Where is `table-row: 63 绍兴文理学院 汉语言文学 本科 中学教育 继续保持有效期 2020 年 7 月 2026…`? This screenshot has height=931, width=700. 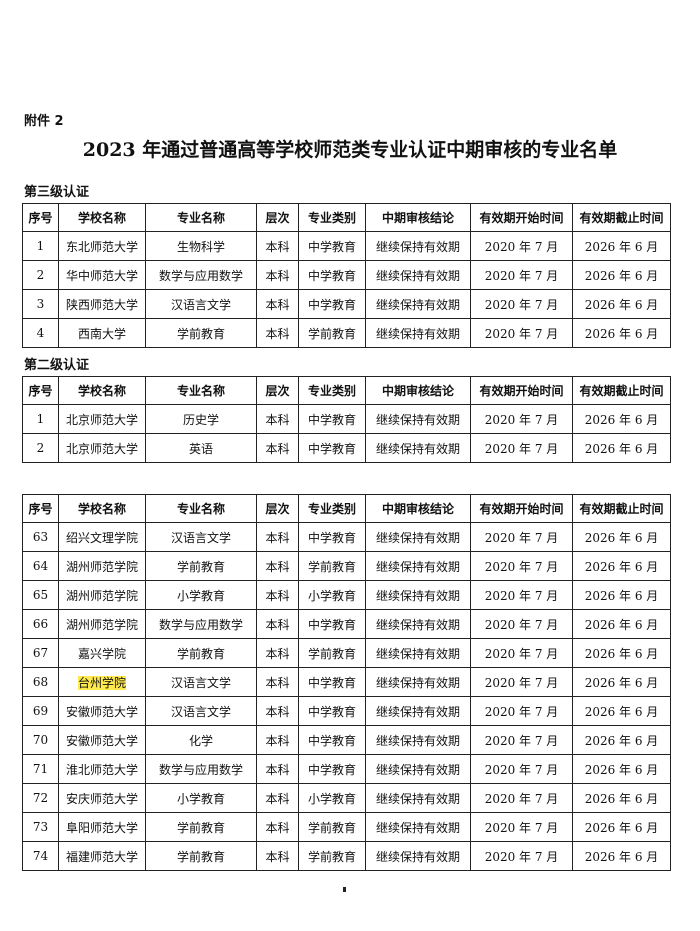 table-row: 63 绍兴文理学院 汉语言文学 本科 中学教育 继续保持有效期 2020 年 7 月 2026… is located at coordinates (346, 537).